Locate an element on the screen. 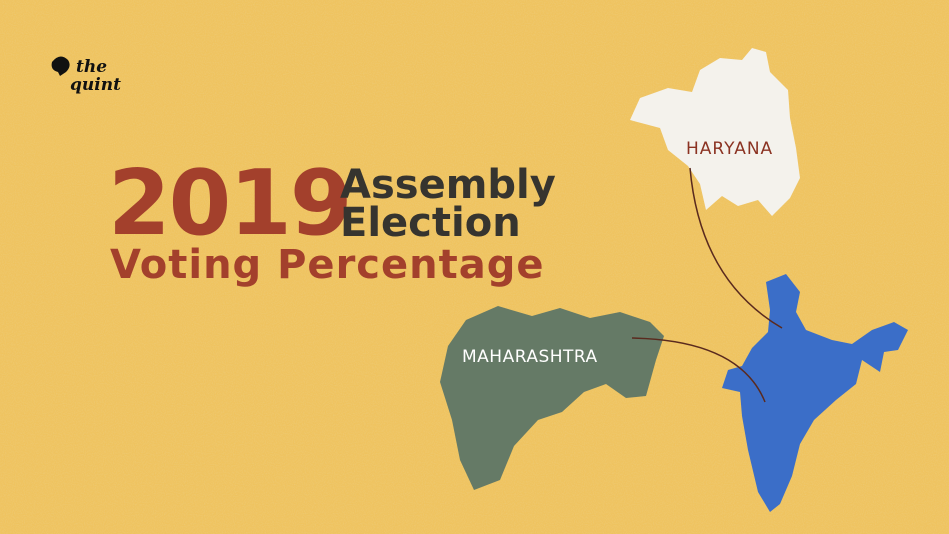 Image resolution: width=949 pixels, height=534 pixels. year: 2019 is located at coordinates (229, 203).